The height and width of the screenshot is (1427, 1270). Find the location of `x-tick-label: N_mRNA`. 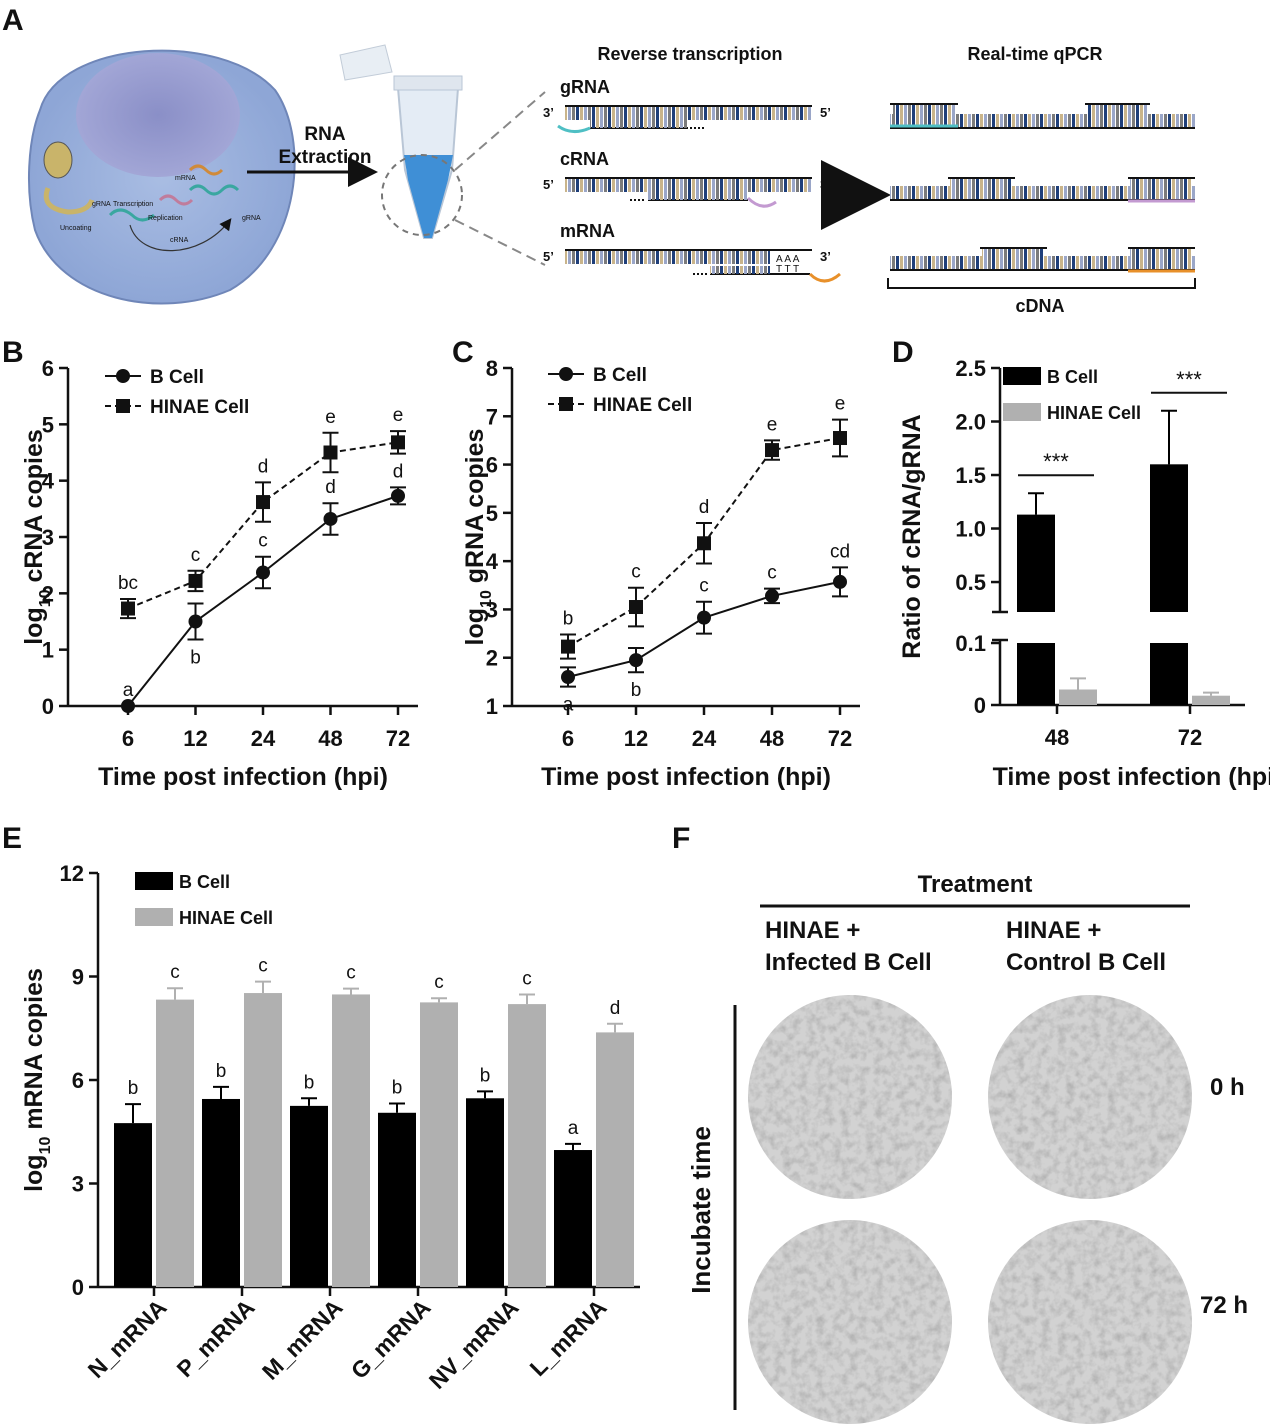

x-tick-label: N_mRNA is located at coordinates (127, 1338).